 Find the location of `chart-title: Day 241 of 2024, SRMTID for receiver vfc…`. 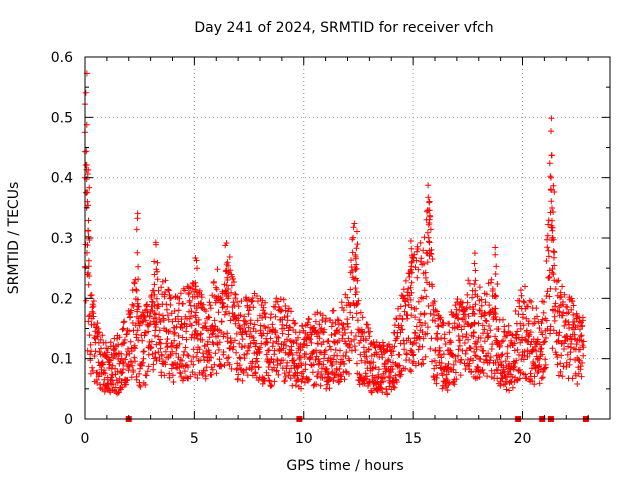

chart-title: Day 241 of 2024, SRMTID for receiver vfc… is located at coordinates (343, 28).